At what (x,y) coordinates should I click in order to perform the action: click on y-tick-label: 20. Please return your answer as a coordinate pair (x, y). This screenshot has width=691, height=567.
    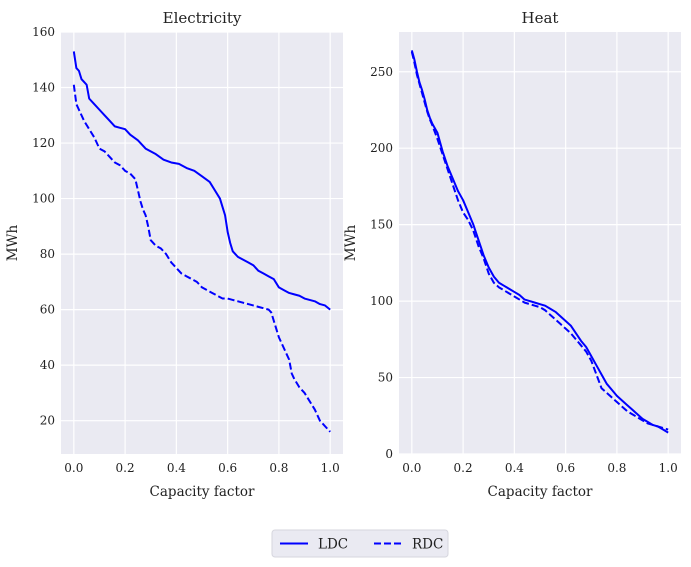
    Looking at the image, I should click on (47, 421).